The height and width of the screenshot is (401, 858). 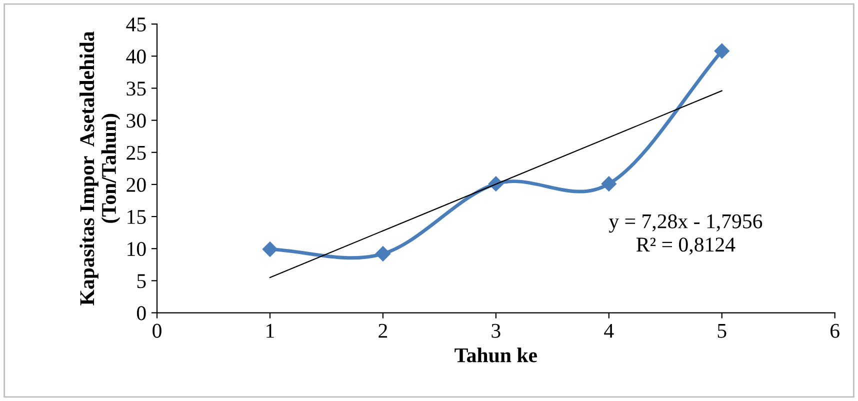 What do you see at coordinates (141, 313) in the screenshot?
I see `y-tick-label: 0` at bounding box center [141, 313].